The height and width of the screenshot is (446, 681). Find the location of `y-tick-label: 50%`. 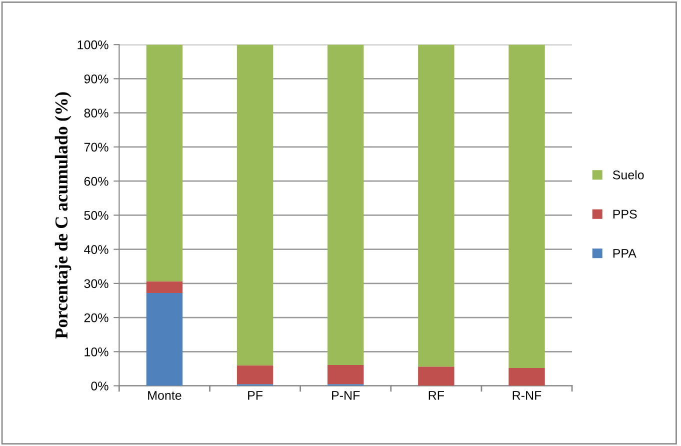

y-tick-label: 50% is located at coordinates (96, 215).